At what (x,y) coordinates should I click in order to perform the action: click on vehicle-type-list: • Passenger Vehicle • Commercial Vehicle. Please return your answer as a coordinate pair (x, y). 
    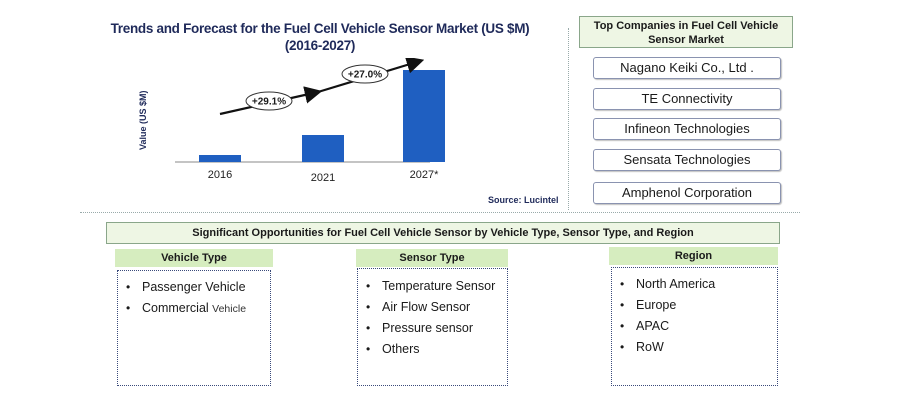
    Looking at the image, I should click on (194, 295).